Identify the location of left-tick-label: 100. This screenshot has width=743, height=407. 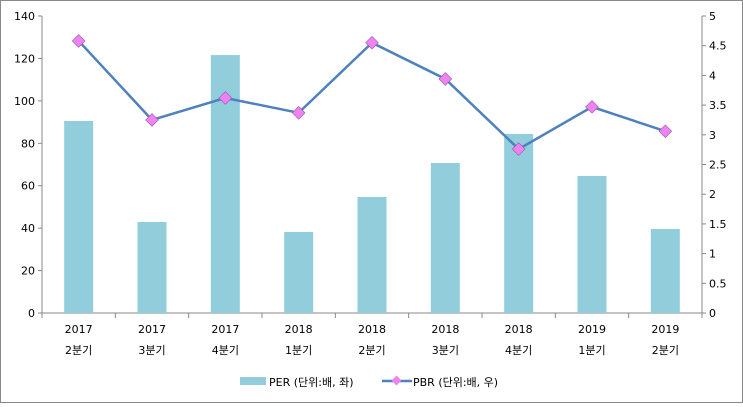
(24, 101).